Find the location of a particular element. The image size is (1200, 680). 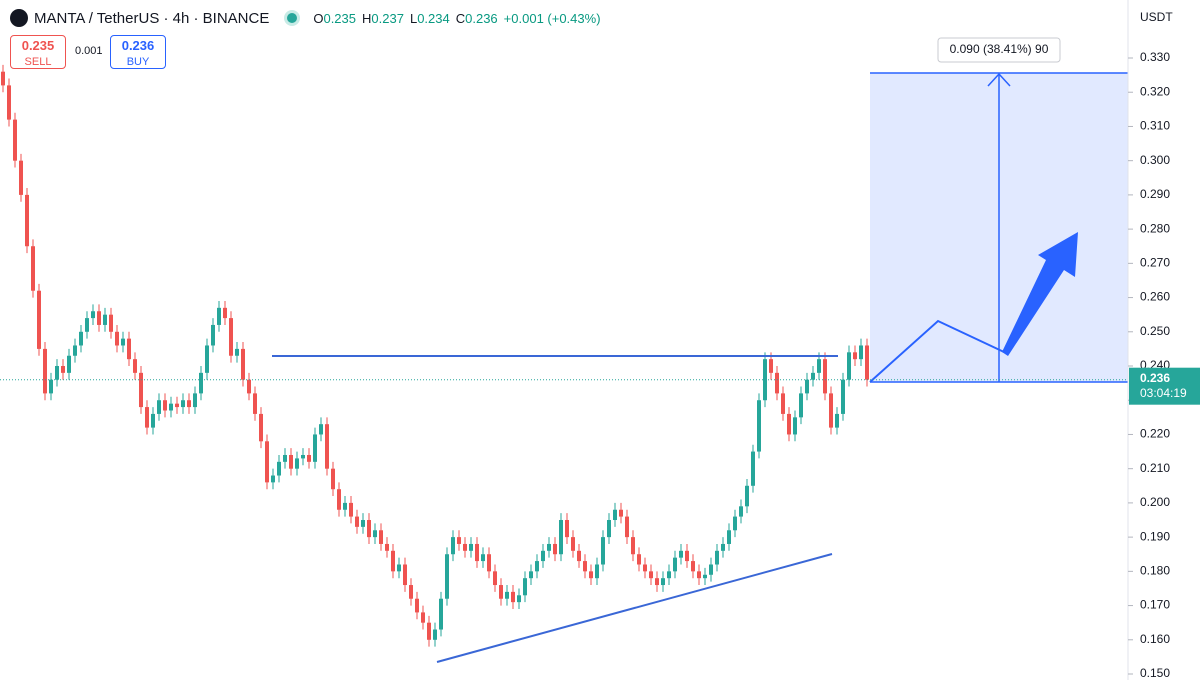

ohlc-value: 0.234 is located at coordinates (433, 18).